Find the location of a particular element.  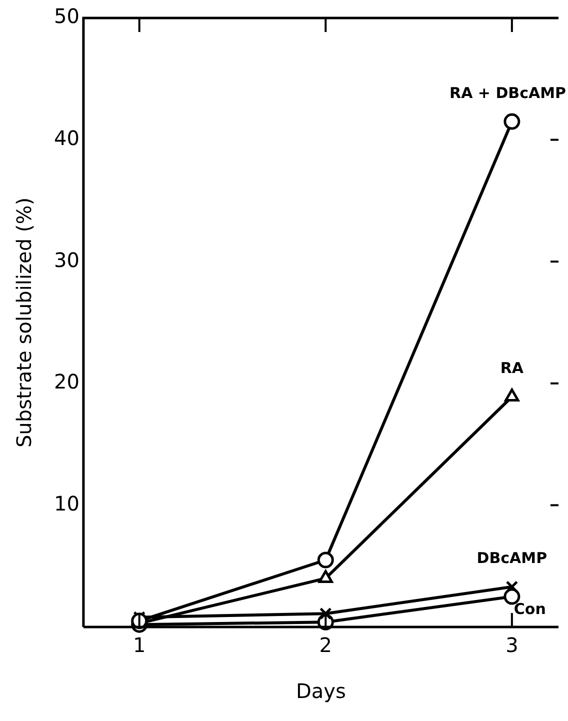

y-axis-title: Substrate solubilized (%) is located at coordinates (24, 322).